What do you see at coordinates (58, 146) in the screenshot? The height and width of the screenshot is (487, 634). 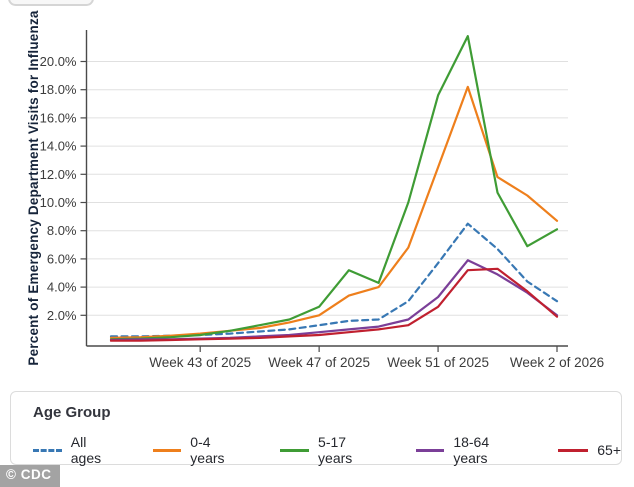 I see `y-tick-label: 14.0%` at bounding box center [58, 146].